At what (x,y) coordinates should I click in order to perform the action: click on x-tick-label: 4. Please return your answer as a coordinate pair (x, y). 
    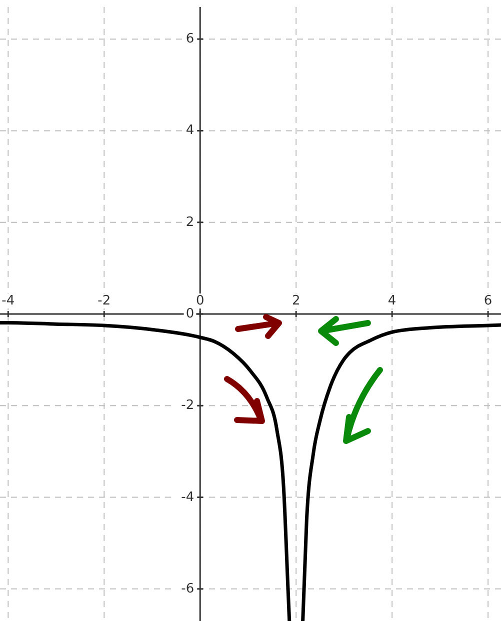
    Looking at the image, I should click on (392, 301).